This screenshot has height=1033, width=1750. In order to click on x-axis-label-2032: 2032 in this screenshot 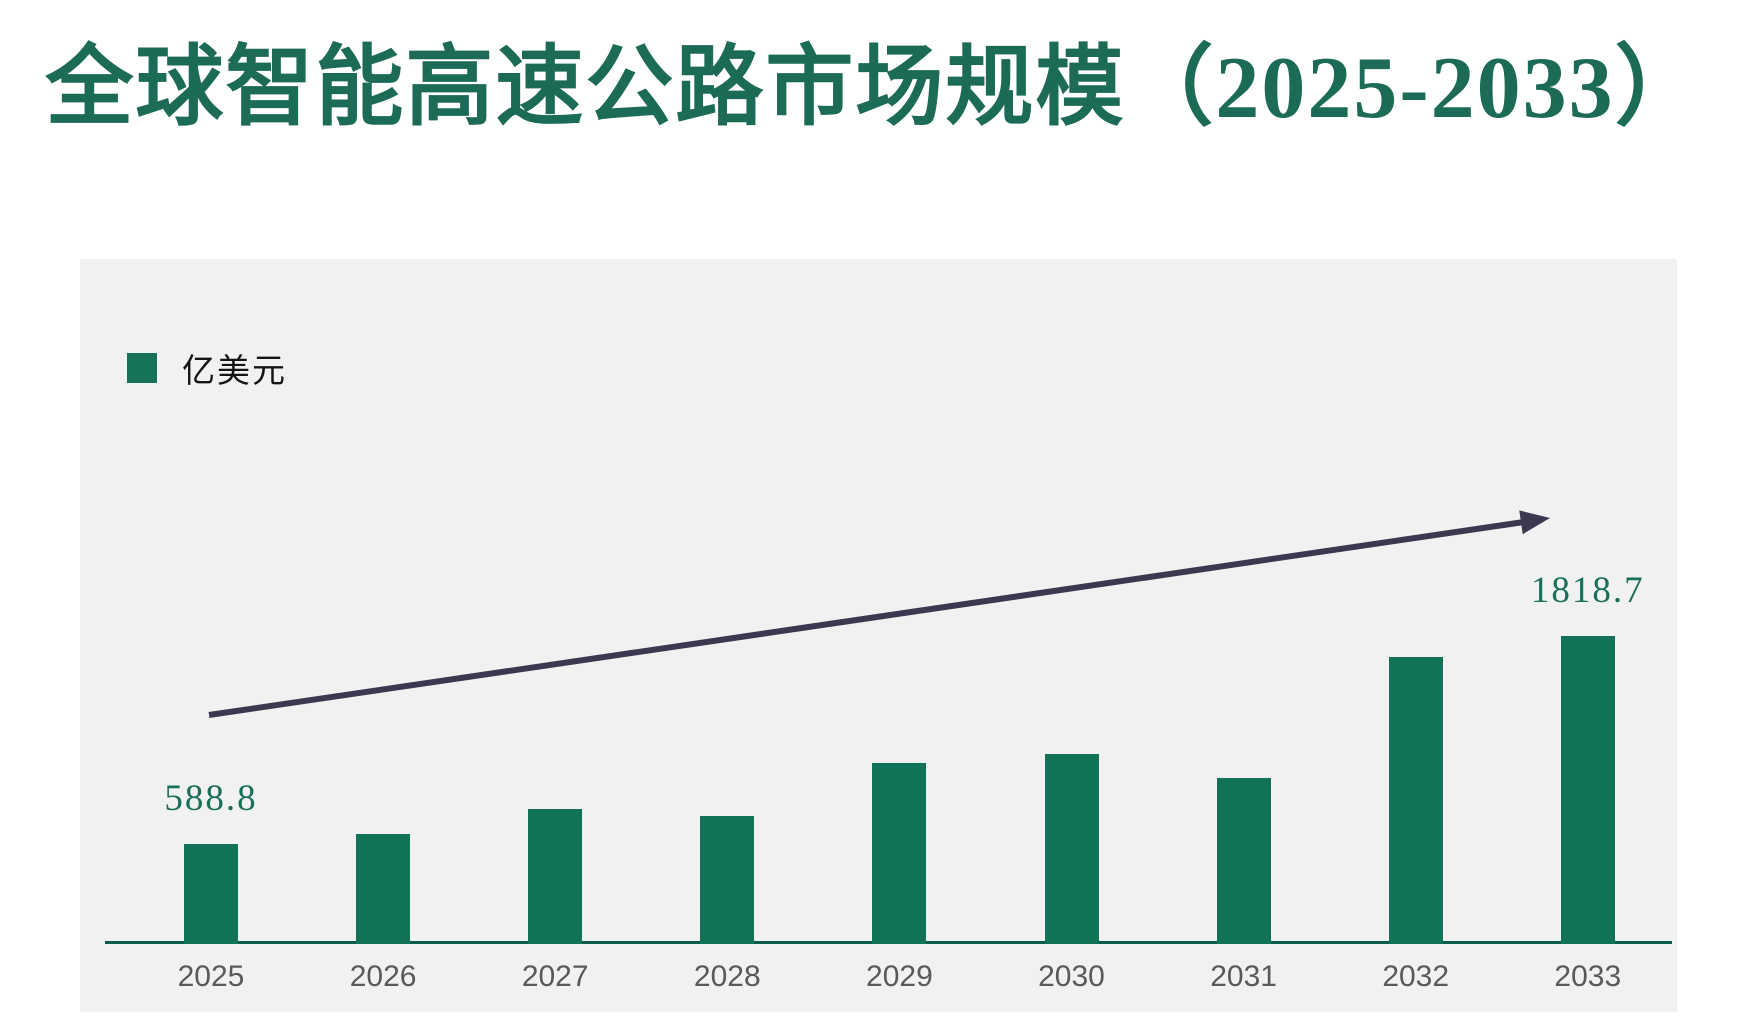, I will do `click(1416, 976)`.